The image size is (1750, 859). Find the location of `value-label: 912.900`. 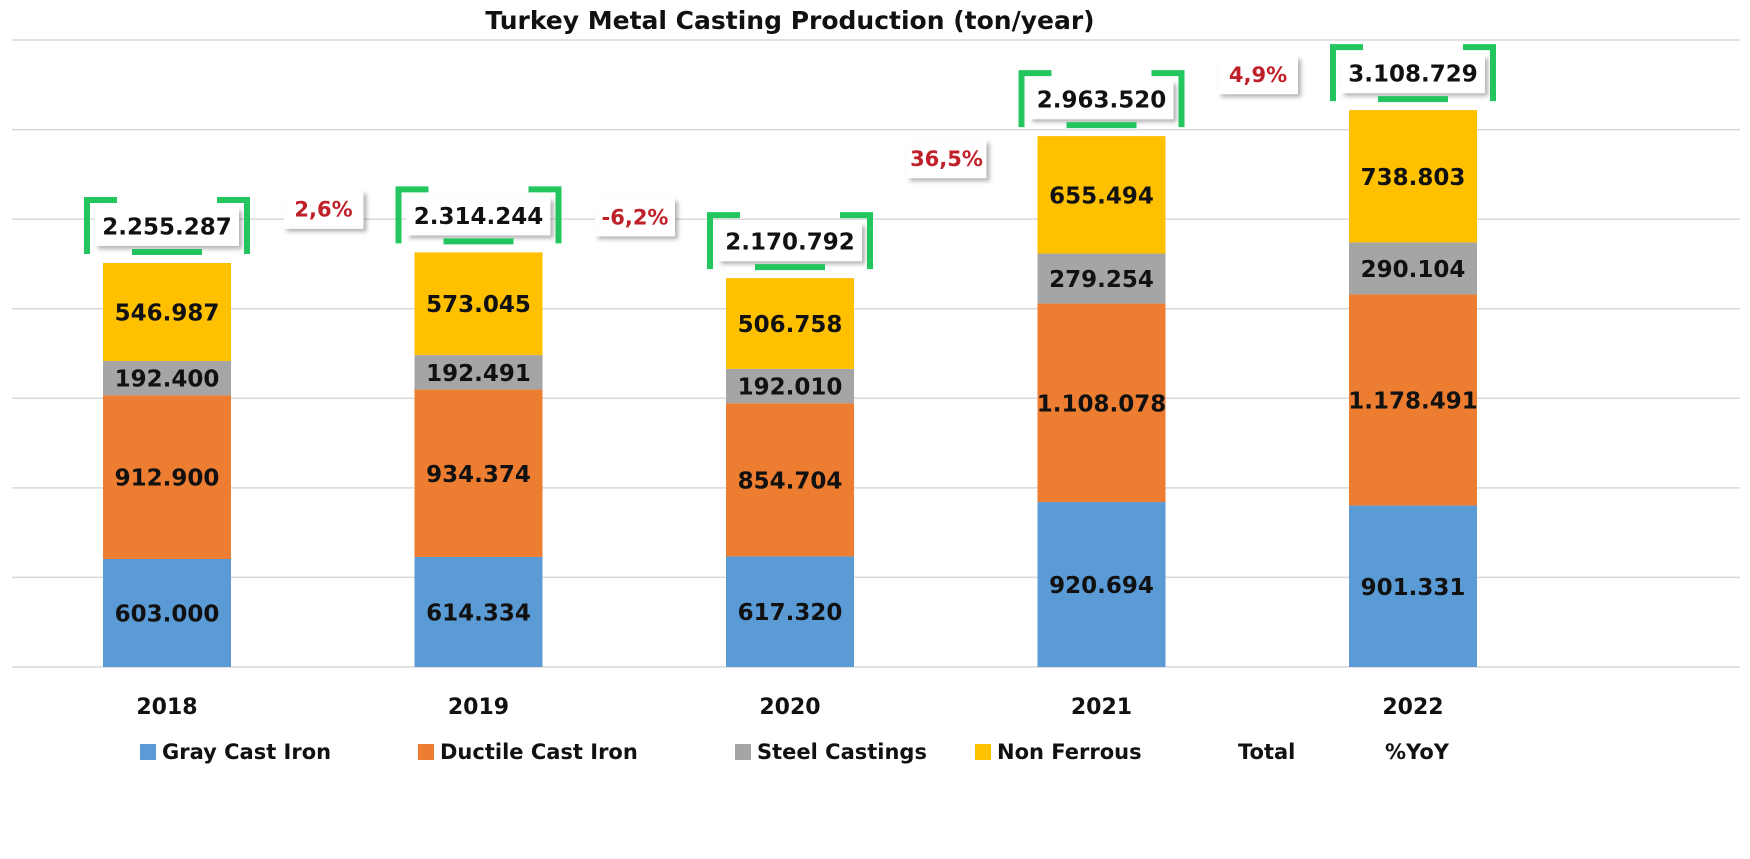

value-label: 912.900 is located at coordinates (167, 479).